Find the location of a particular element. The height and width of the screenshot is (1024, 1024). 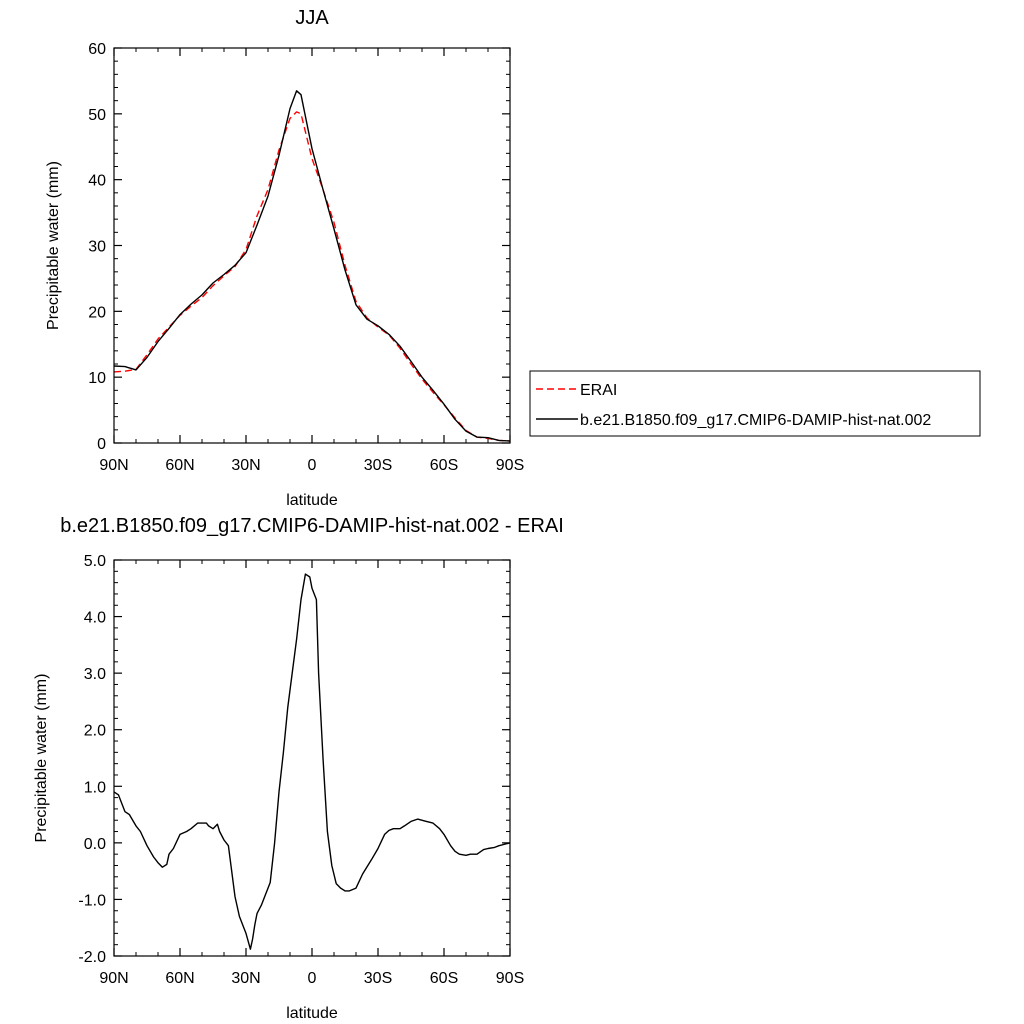

y-tick-label: 5.0 is located at coordinates (95, 561).